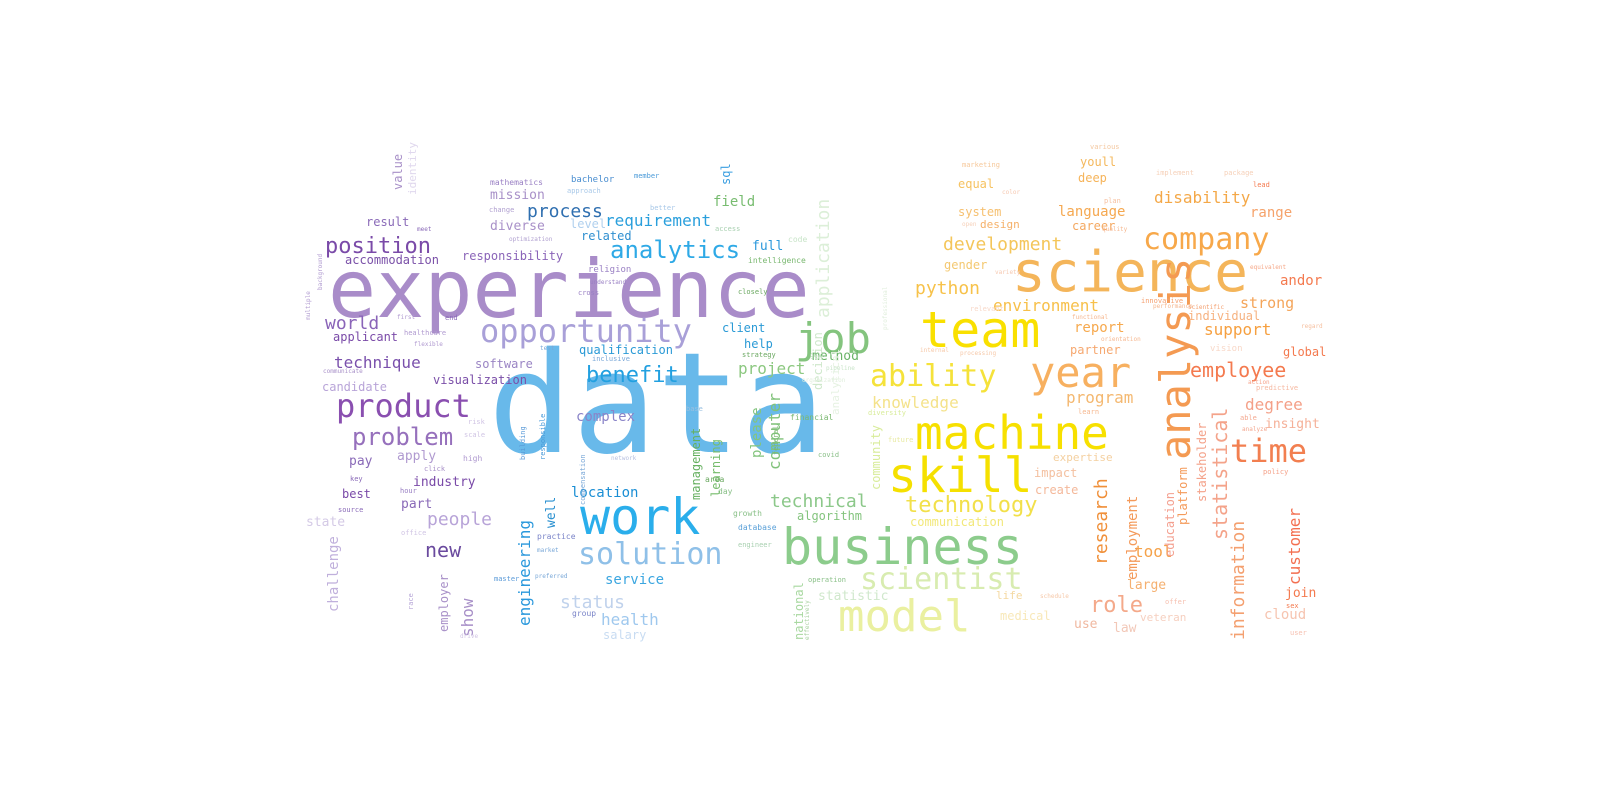  Describe the element at coordinates (584, 613) in the screenshot. I see `cloud-word-group: group` at that location.